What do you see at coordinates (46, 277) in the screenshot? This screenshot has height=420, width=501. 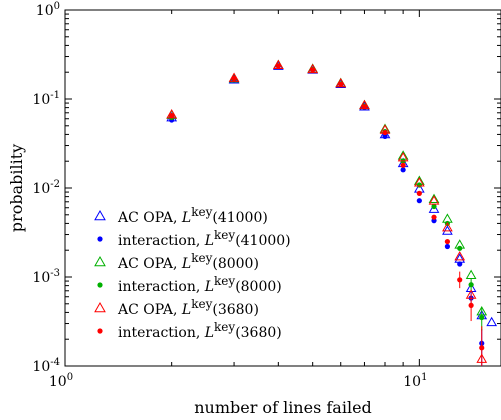 I see `y-tick-label: 10⁻³` at bounding box center [46, 277].